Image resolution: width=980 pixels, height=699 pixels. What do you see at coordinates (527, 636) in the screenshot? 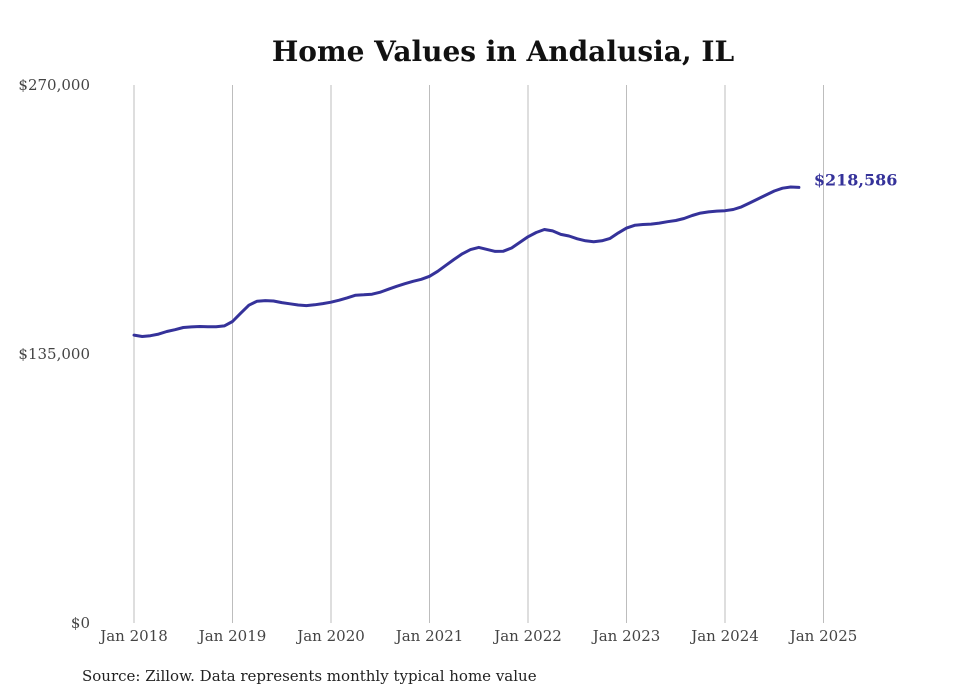
I see `x-tick-label: Jan 2022` at bounding box center [527, 636].